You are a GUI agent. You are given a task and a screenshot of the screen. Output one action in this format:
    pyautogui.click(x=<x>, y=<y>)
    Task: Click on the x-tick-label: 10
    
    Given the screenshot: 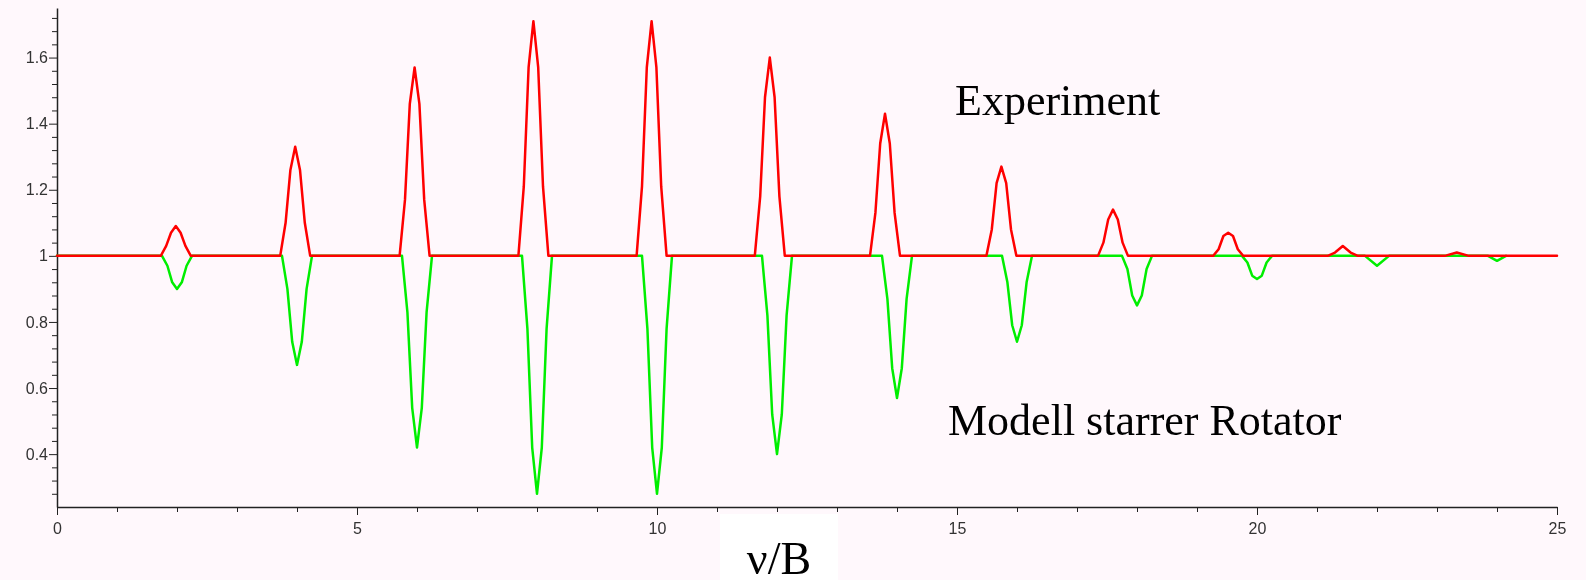 What is the action you would take?
    pyautogui.click(x=657, y=528)
    